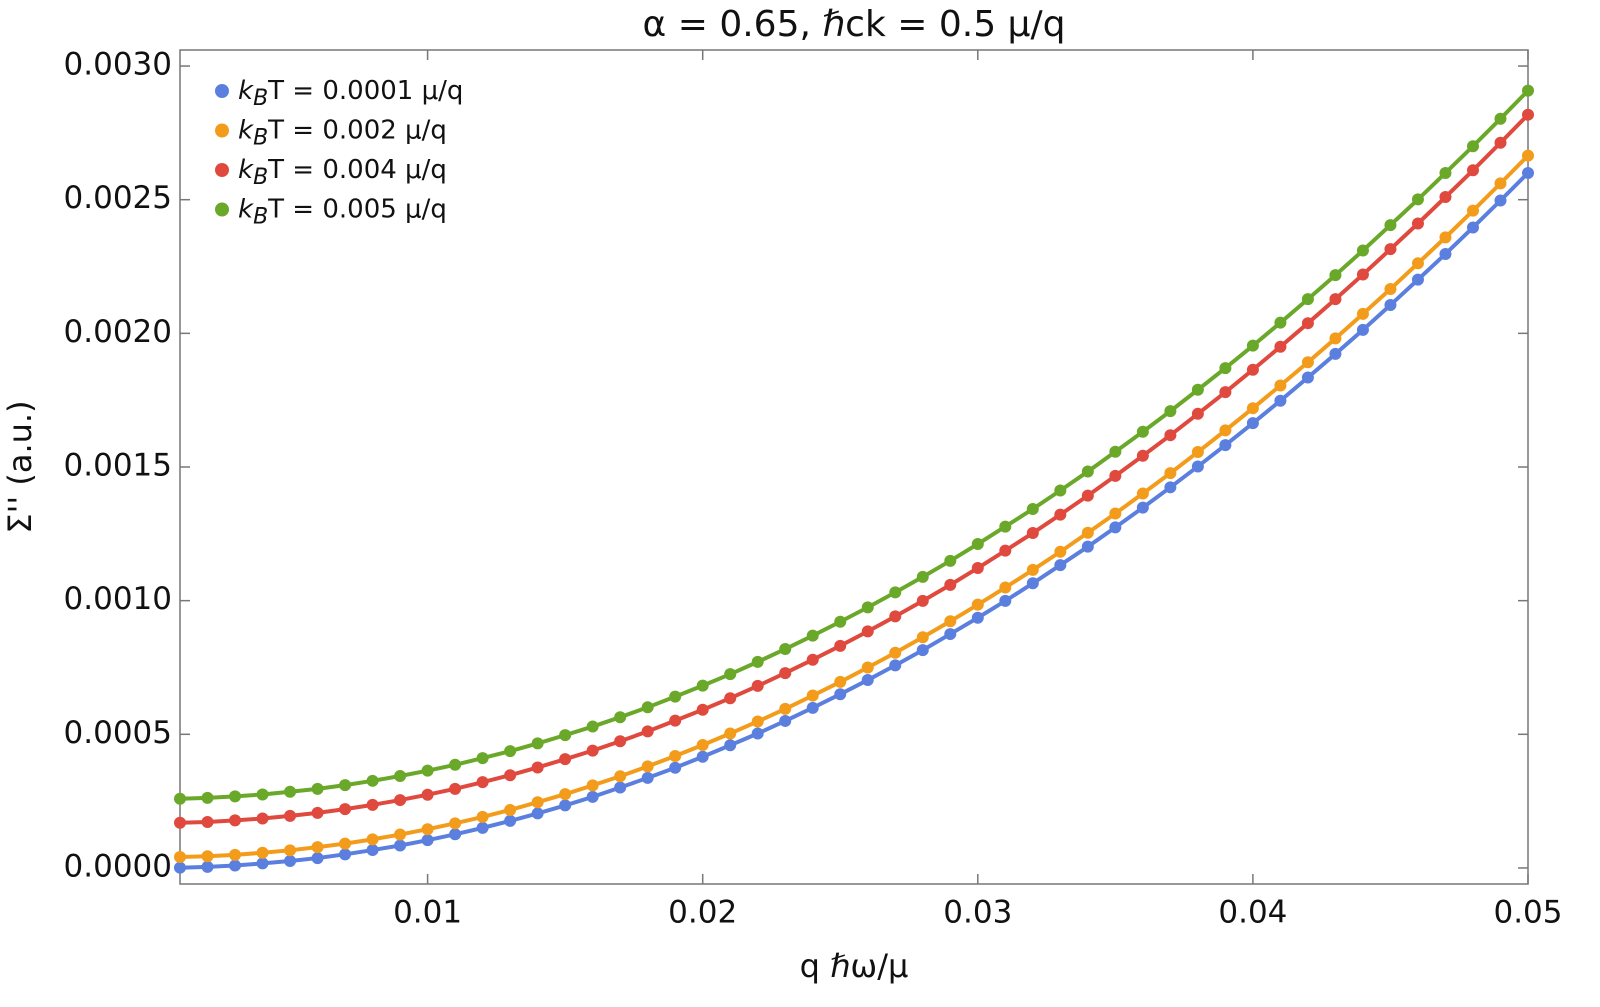  What do you see at coordinates (342, 173) in the screenshot?
I see `legend-label: kBT = 0.004 μ/q` at bounding box center [342, 173].